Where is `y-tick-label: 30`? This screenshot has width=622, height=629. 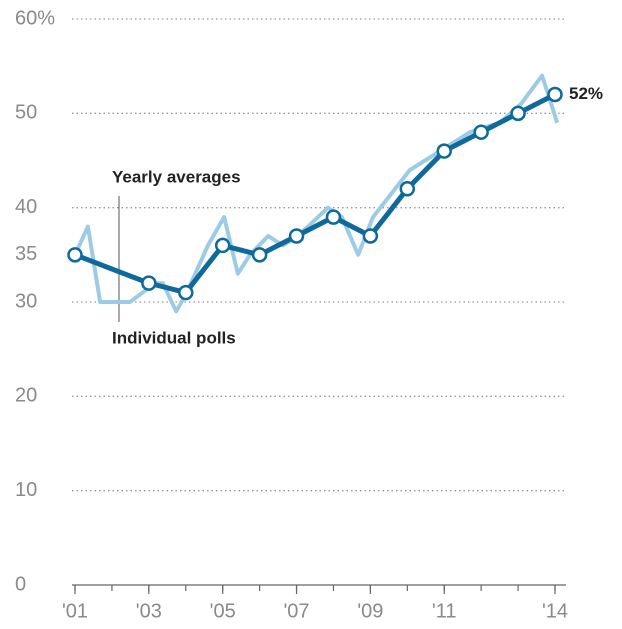
y-tick-label: 30 is located at coordinates (26, 301).